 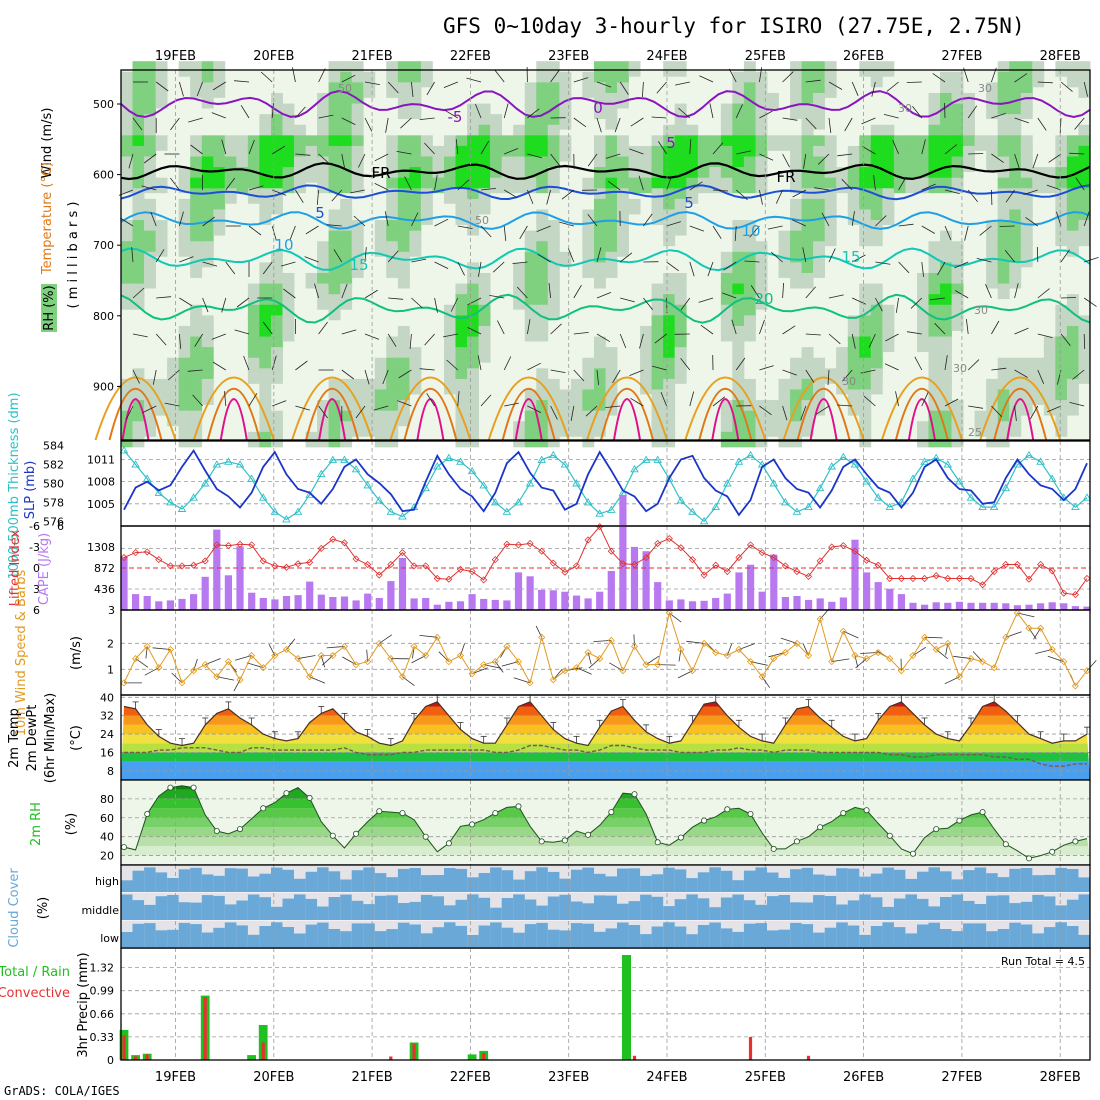 What do you see at coordinates (952, 680) in the screenshot?
I see `wind-barb-10m` at bounding box center [952, 680].